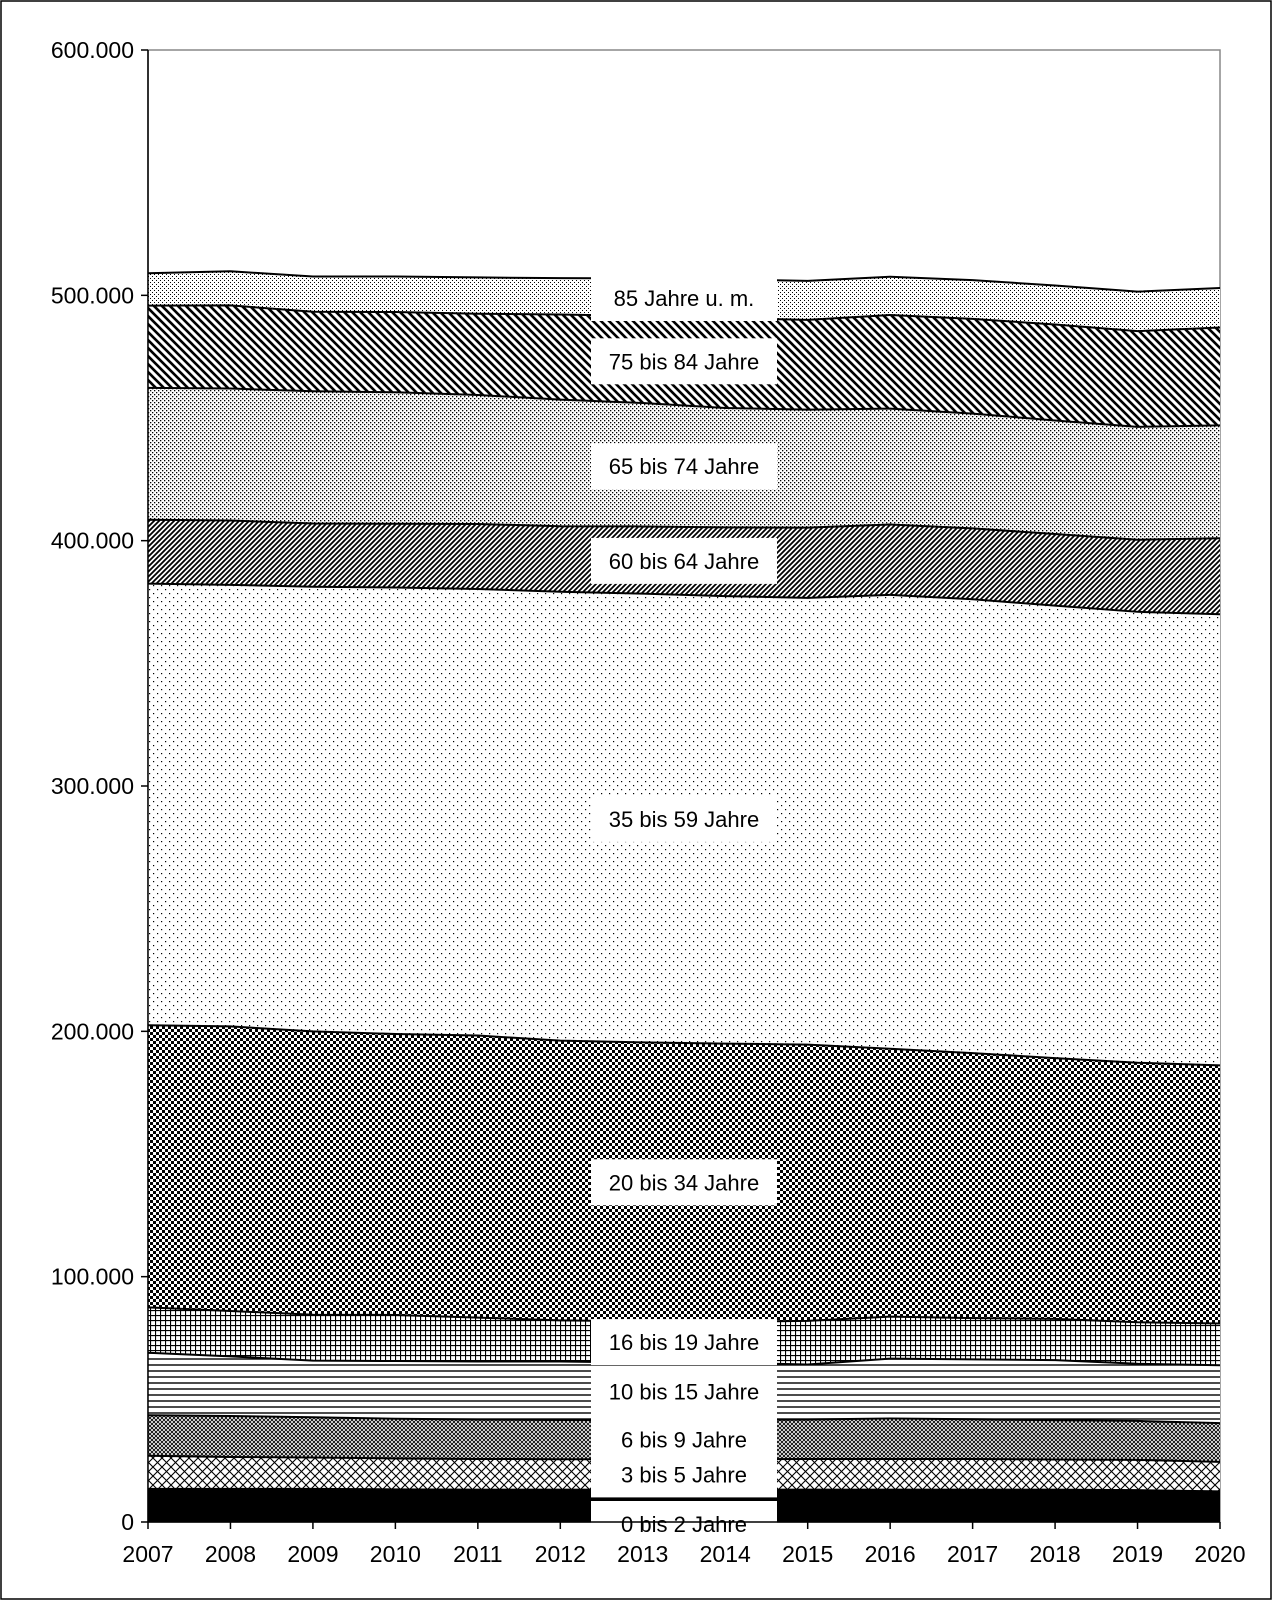  What do you see at coordinates (477, 1554) in the screenshot?
I see `x-tick-label: 2011` at bounding box center [477, 1554].